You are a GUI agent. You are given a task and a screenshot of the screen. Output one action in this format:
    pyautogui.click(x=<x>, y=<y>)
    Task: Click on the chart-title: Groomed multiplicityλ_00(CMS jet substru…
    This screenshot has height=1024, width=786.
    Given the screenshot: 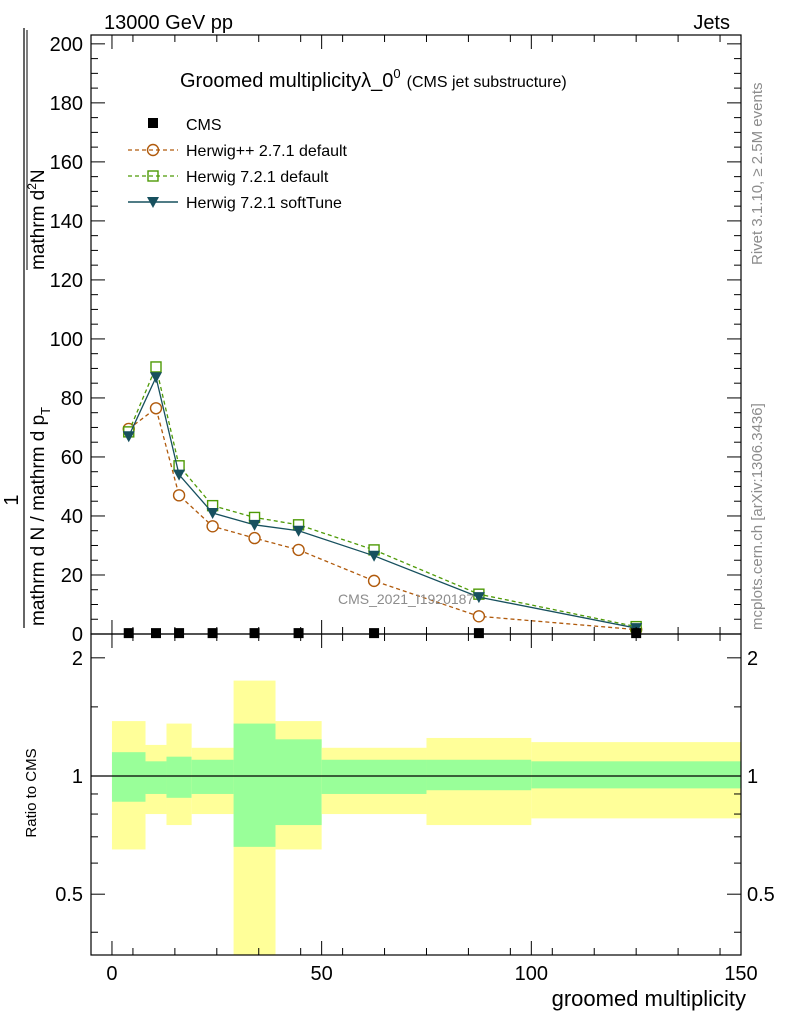 What is the action you would take?
    pyautogui.click(x=373, y=79)
    